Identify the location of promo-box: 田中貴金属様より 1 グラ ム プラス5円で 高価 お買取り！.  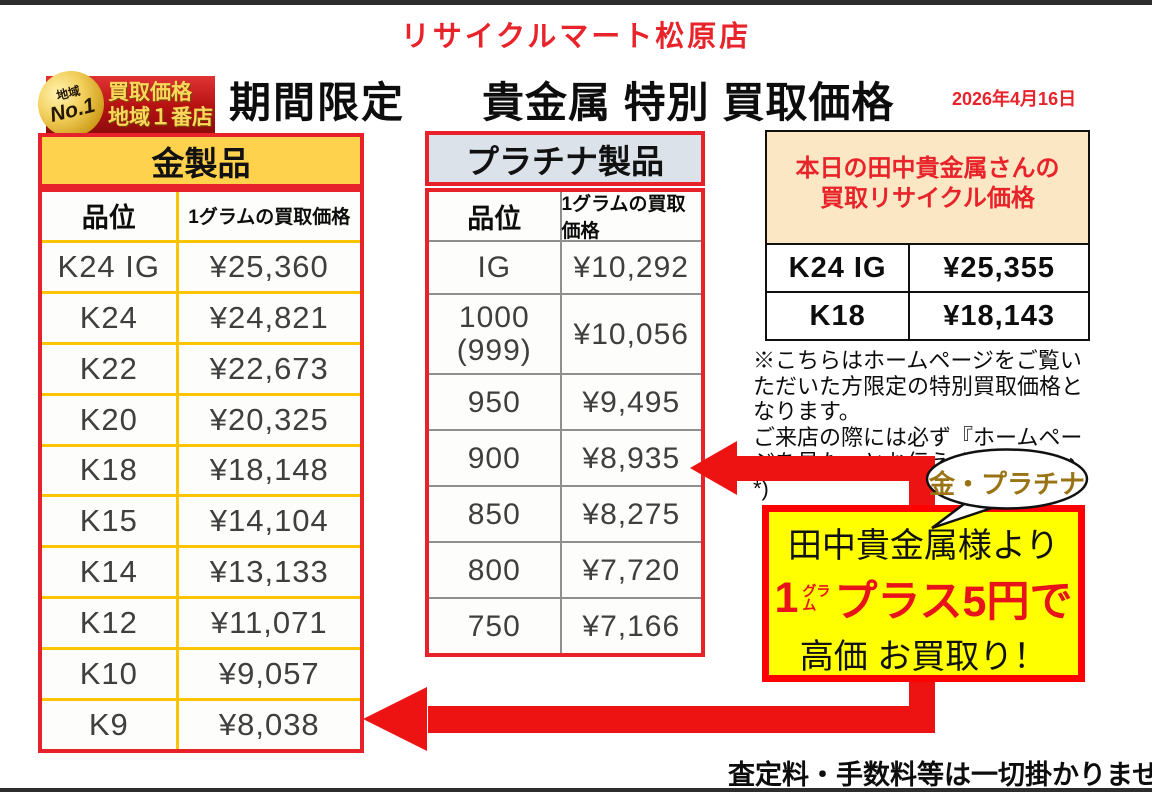
(923, 593).